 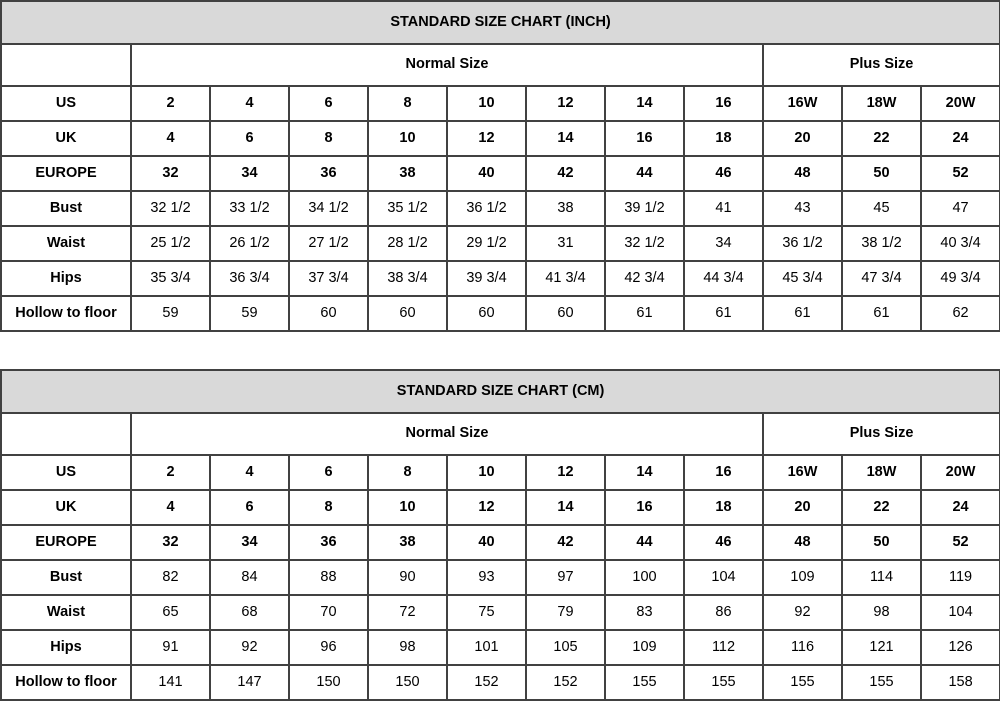 What do you see at coordinates (486, 647) in the screenshot?
I see `size-value-cell: 101` at bounding box center [486, 647].